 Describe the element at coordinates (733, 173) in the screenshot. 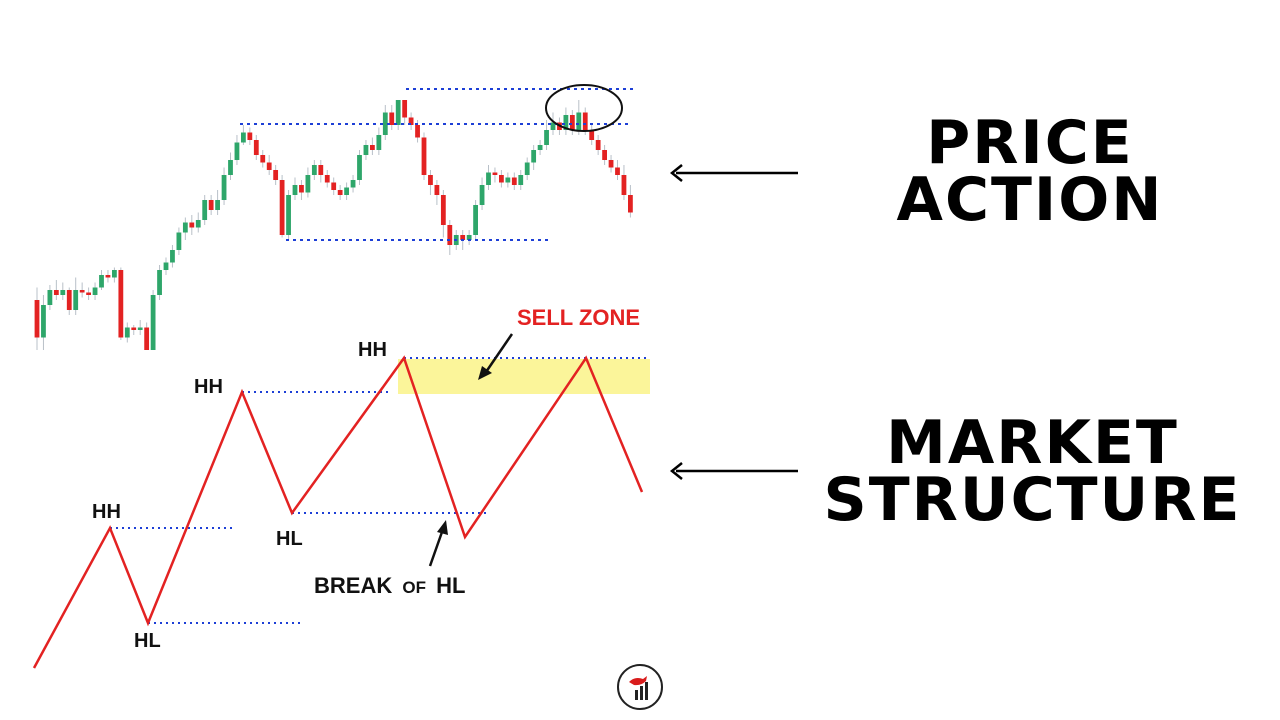

I see `price-action-pointer-arrow` at that location.